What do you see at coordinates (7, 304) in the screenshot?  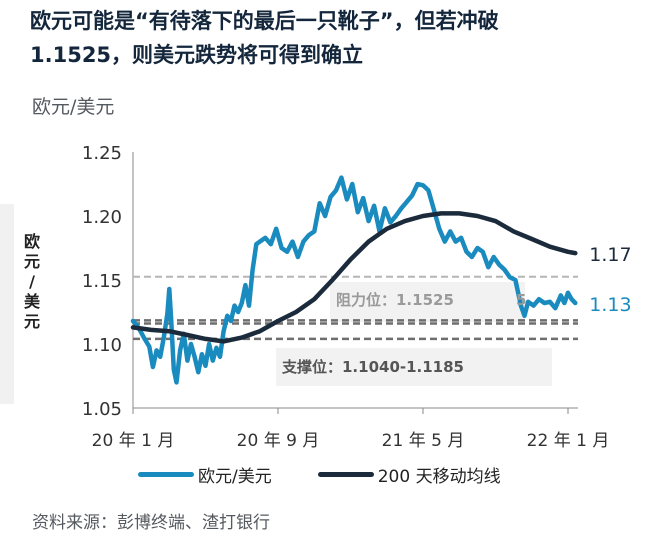 I see `left-shade` at bounding box center [7, 304].